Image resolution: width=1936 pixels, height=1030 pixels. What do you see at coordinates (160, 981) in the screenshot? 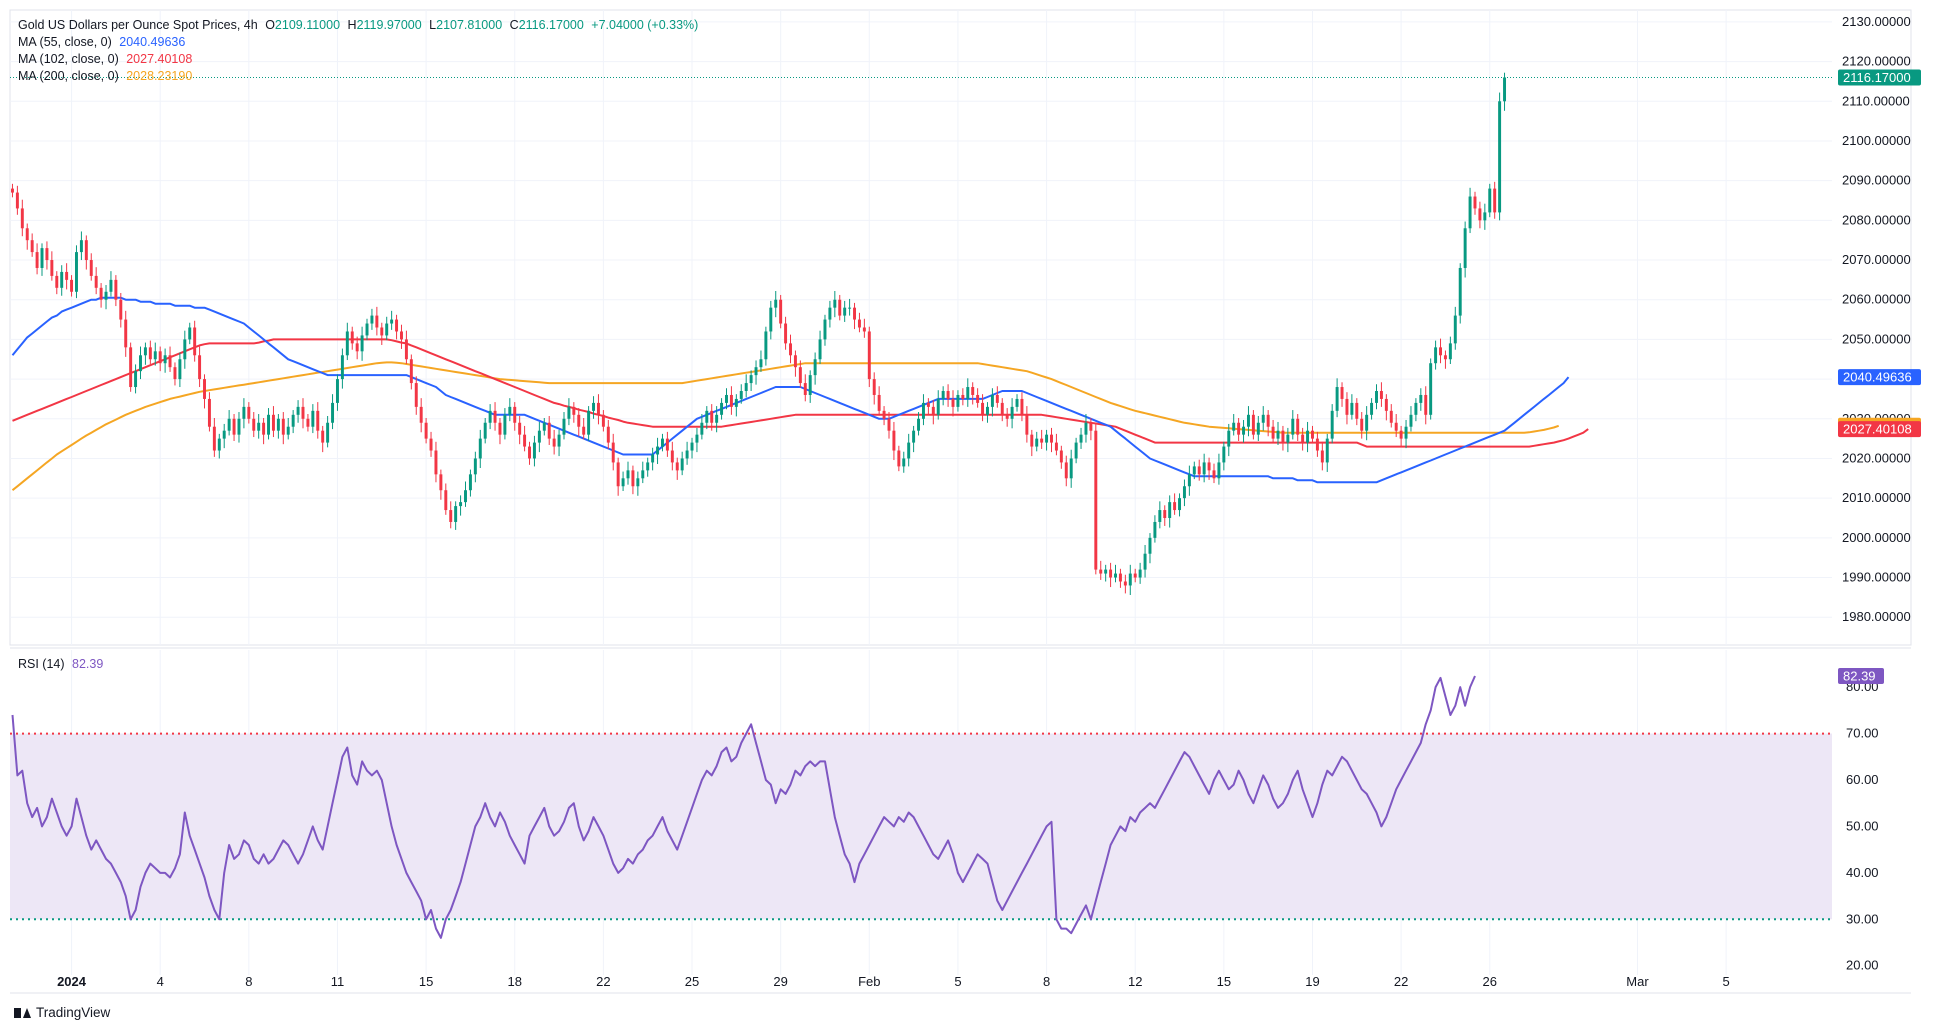
I see `time-tick-label: 4` at bounding box center [160, 981].